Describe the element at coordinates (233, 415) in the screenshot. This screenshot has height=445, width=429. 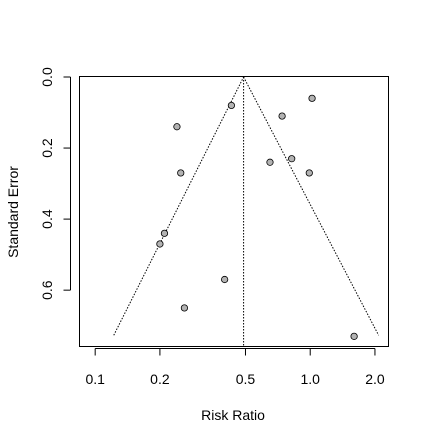
I see `x-axis-label: Risk Ratio` at that location.